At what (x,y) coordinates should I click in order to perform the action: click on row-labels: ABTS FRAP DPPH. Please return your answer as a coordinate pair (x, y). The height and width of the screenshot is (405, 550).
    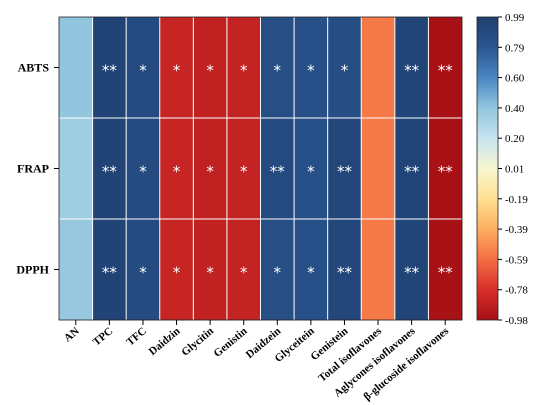
    Looking at the image, I should click on (37, 169).